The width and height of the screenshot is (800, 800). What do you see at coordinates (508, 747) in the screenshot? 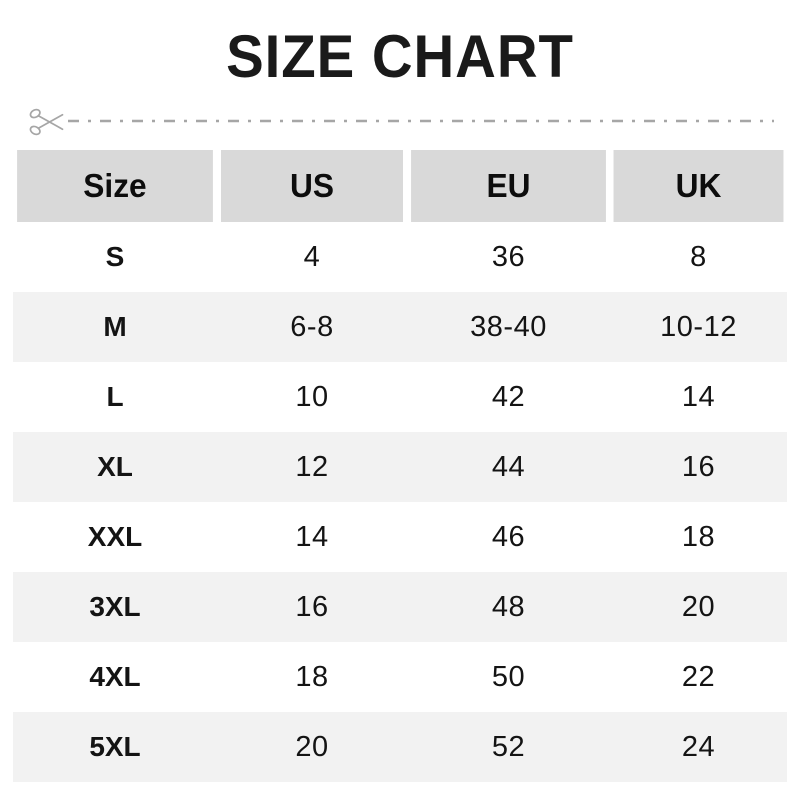
I see `cell-eu: 52` at bounding box center [508, 747].